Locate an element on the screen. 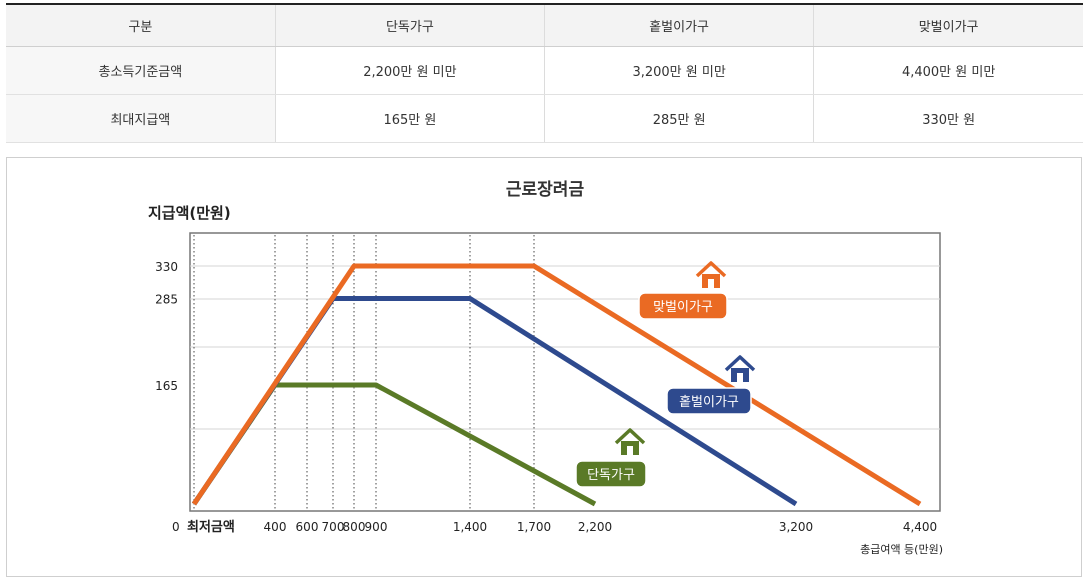  series-label-홑벌이가구: 홑벌이가구 is located at coordinates (711, 385).